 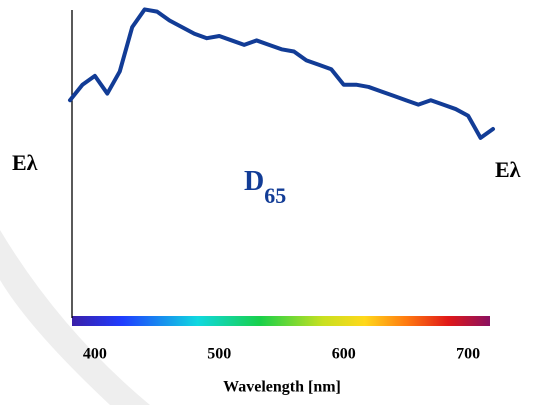 I want to click on x-tick-label: 500, so click(x=219, y=354).